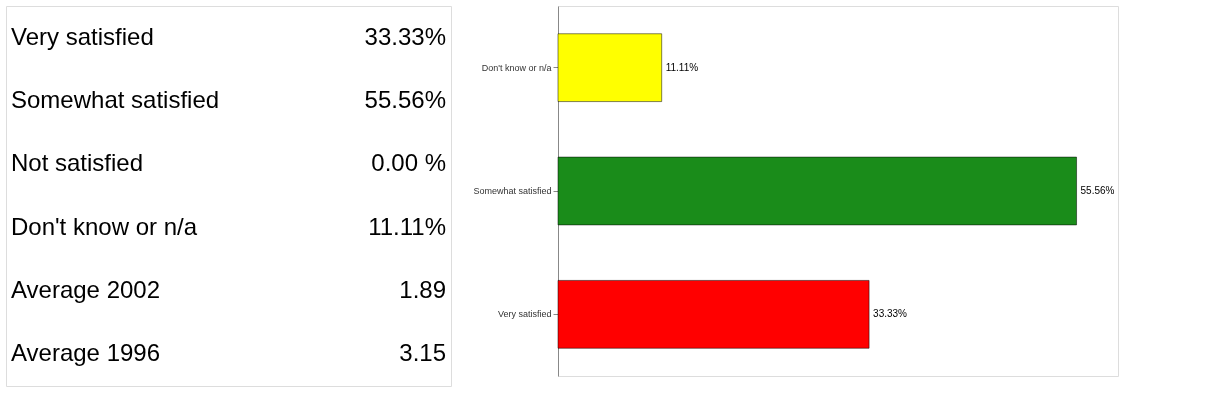  Describe the element at coordinates (77, 163) in the screenshot. I see `text: Not satisfied` at that location.